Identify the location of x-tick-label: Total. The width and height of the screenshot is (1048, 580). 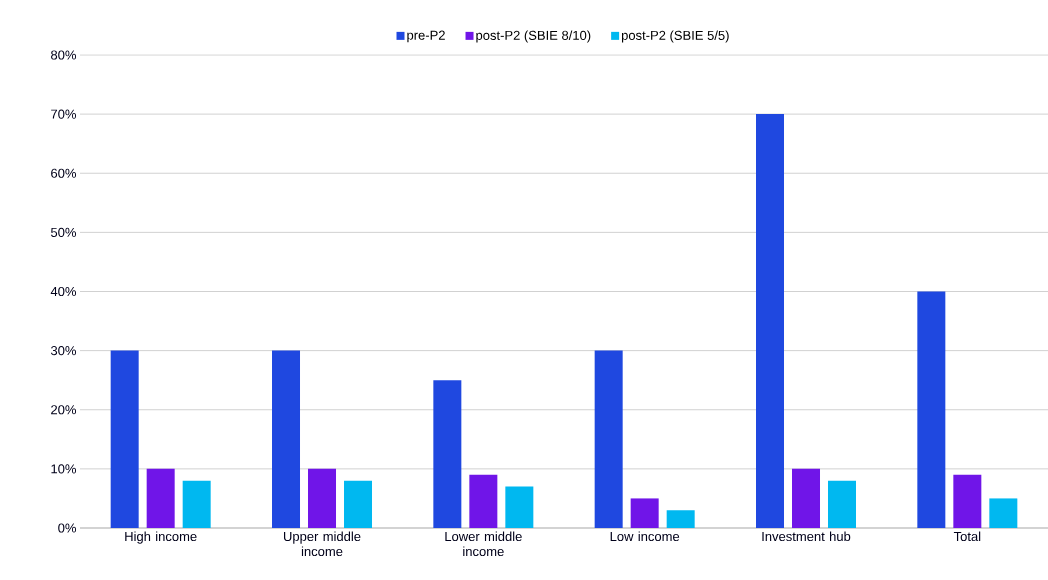
(967, 536).